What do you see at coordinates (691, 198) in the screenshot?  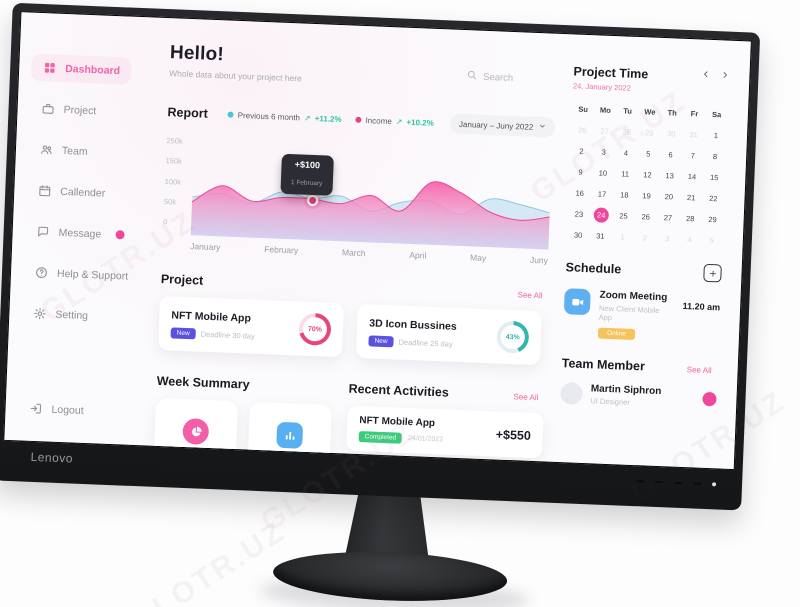 I see `calendar-day: 21` at bounding box center [691, 198].